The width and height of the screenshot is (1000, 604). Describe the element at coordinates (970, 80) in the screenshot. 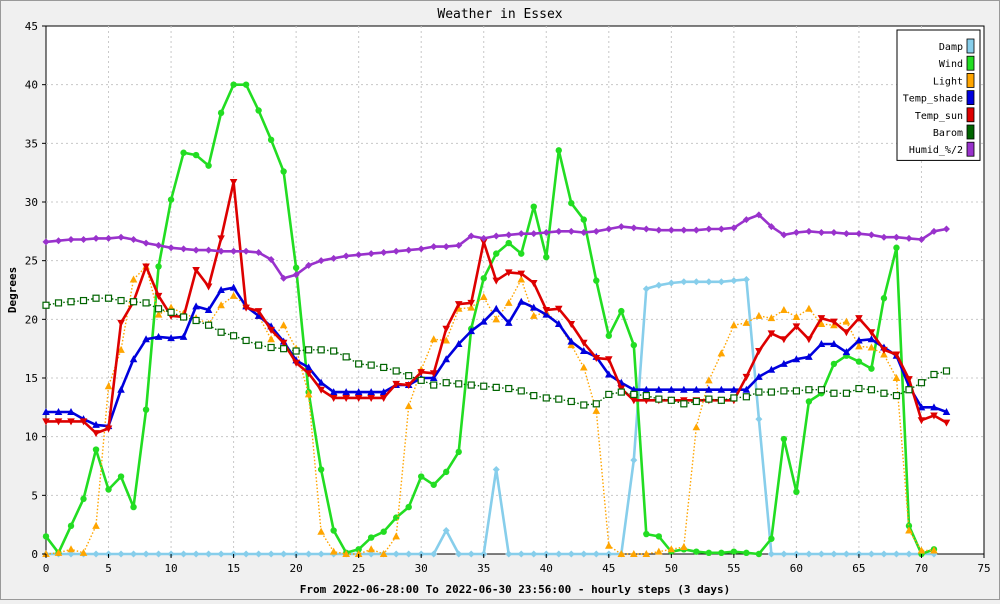

I see `legend-swatch` at that location.